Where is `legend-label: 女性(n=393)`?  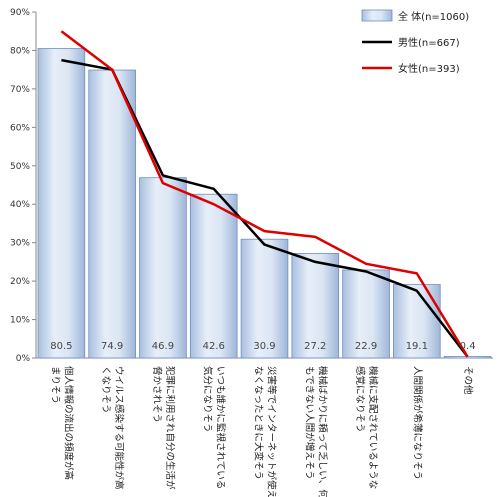
legend-label: 女性(n=393) is located at coordinates (429, 68).